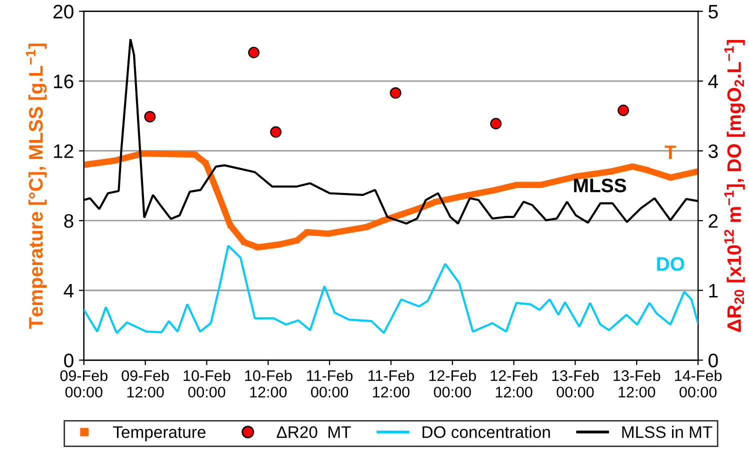 This screenshot has height=453, width=749. Describe the element at coordinates (713, 291) in the screenshot. I see `y2-tick-label: 1` at that location.